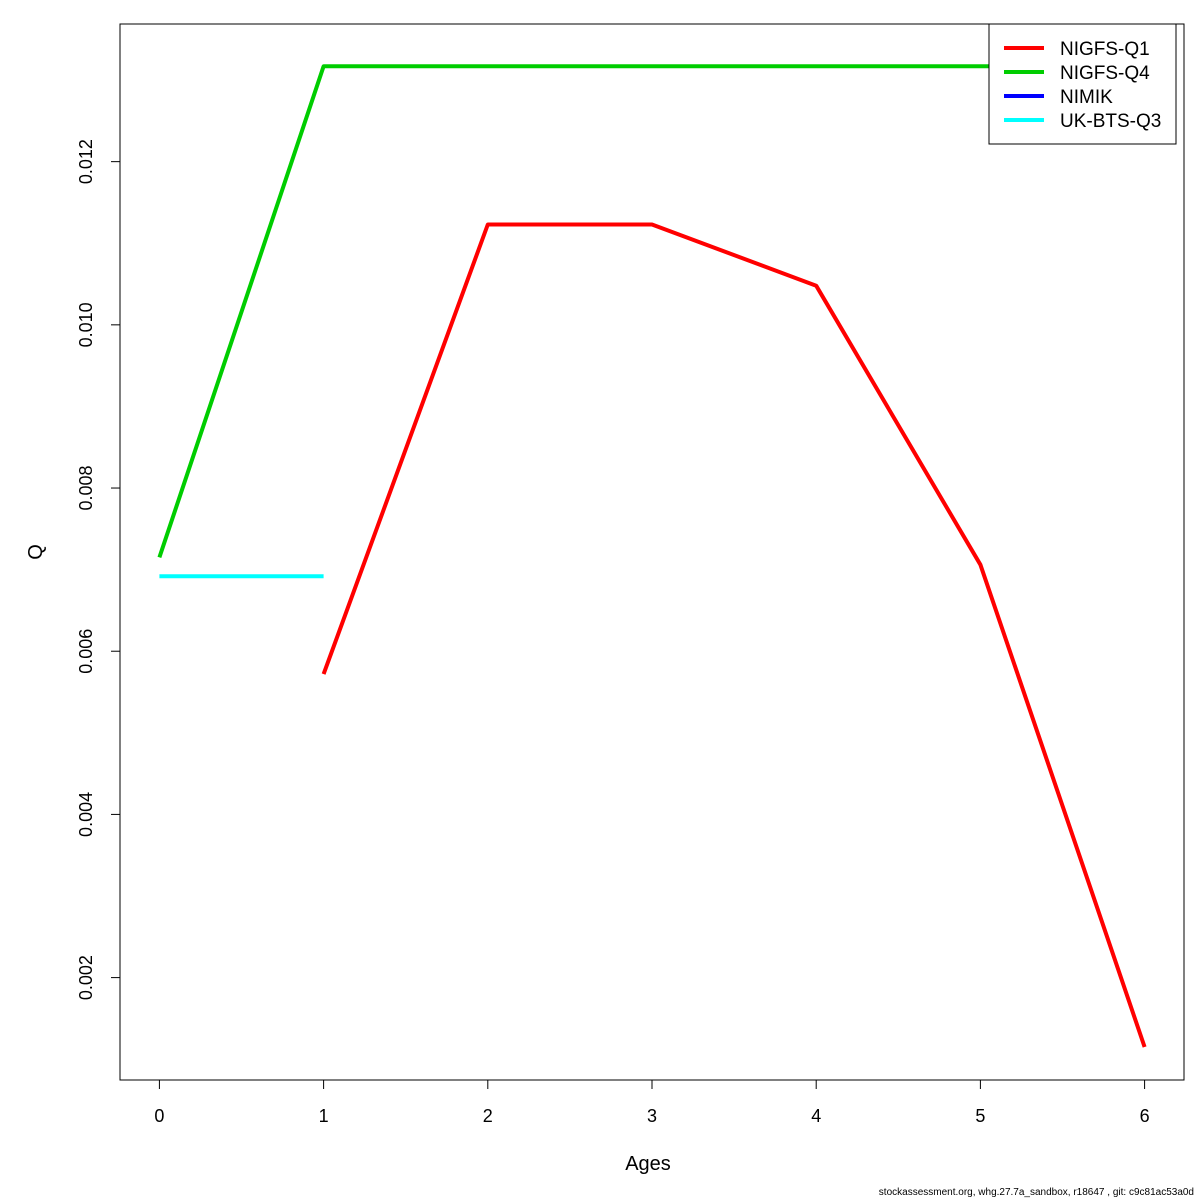 The height and width of the screenshot is (1200, 1200). What do you see at coordinates (86, 488) in the screenshot?
I see `y-tick-label: 0.008` at bounding box center [86, 488].